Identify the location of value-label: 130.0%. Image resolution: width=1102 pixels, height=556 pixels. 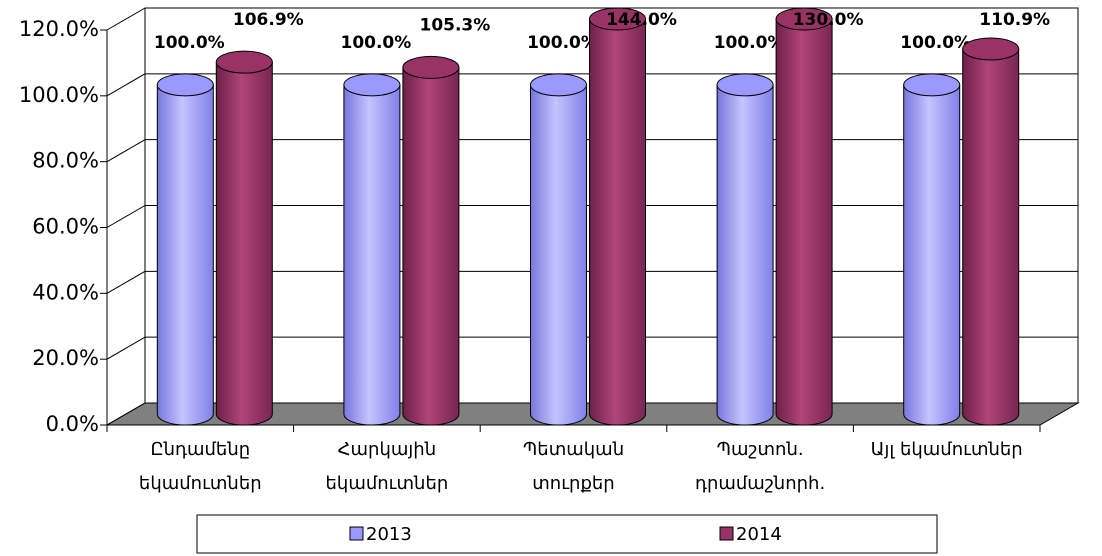
(828, 20).